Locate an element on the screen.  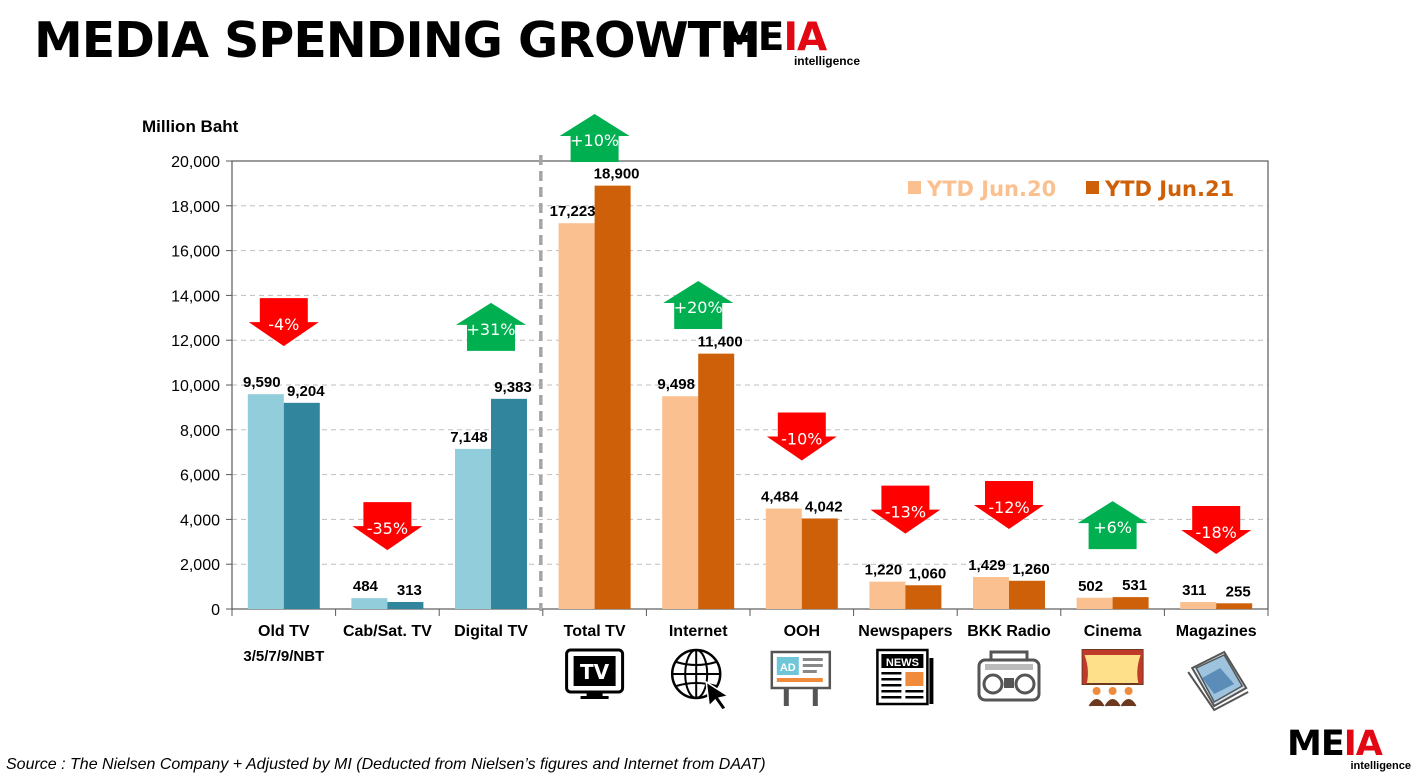
ooh-billboard-icon: AD is located at coordinates (801, 678).